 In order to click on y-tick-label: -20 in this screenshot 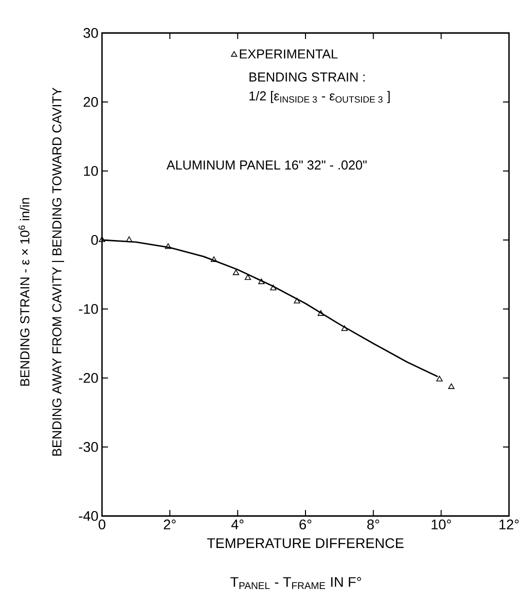, I will do `click(88, 378)`.